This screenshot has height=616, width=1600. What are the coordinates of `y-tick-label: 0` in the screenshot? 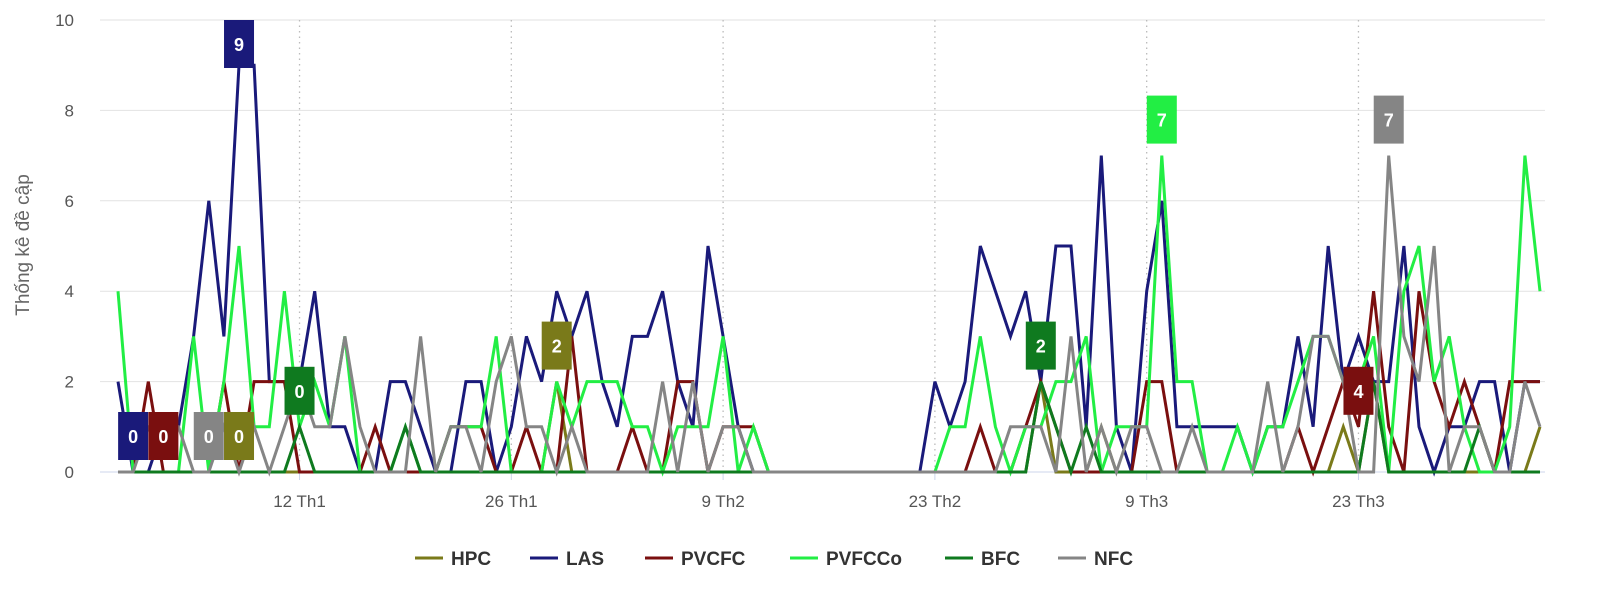 It's located at (69, 472).